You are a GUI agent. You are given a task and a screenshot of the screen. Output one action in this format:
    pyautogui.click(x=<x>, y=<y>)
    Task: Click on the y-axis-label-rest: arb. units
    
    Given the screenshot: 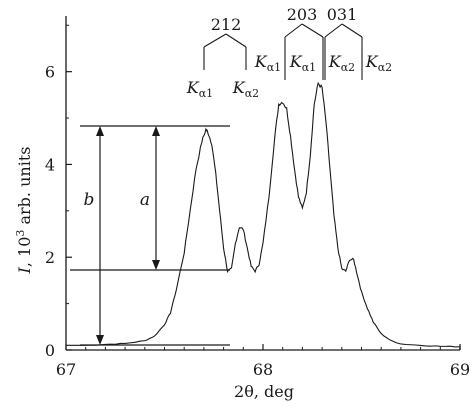 What is the action you would take?
    pyautogui.click(x=24, y=188)
    